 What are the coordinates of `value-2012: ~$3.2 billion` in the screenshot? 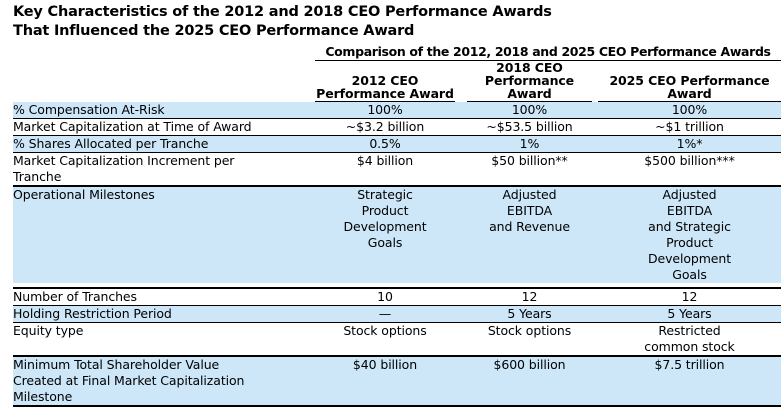 It's located at (385, 126).